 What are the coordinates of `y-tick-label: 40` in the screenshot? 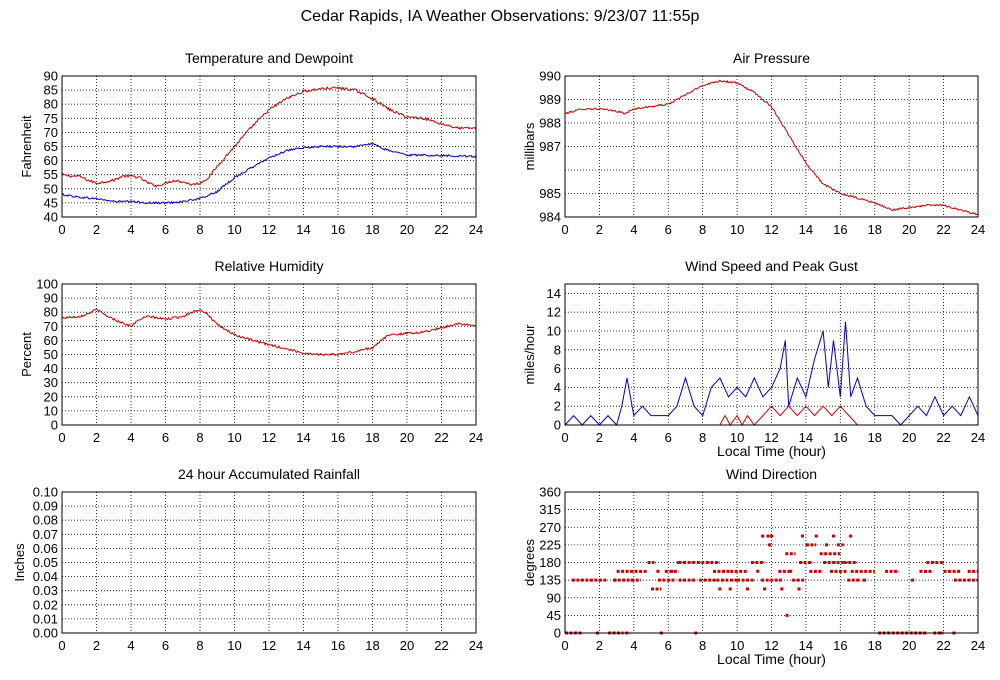 It's located at (51, 368).